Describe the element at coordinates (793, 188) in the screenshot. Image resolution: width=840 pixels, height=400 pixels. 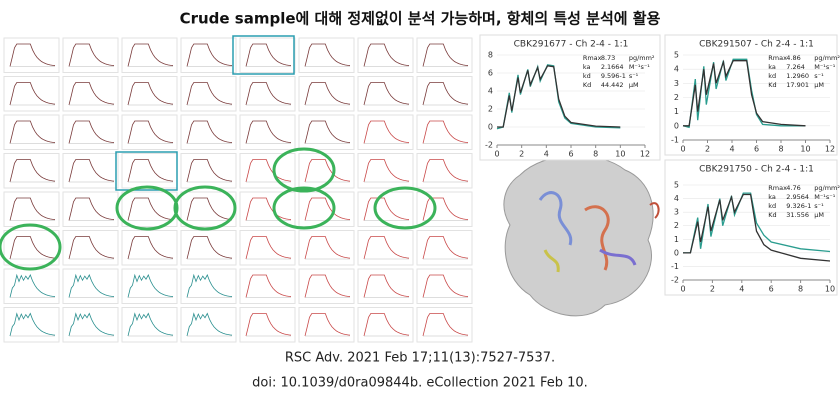
I see `kinetic-param: 4.76` at that location.